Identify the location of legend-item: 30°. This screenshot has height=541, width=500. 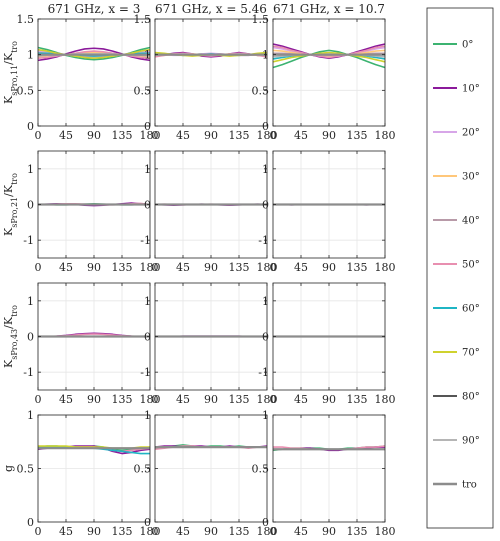
(456, 177).